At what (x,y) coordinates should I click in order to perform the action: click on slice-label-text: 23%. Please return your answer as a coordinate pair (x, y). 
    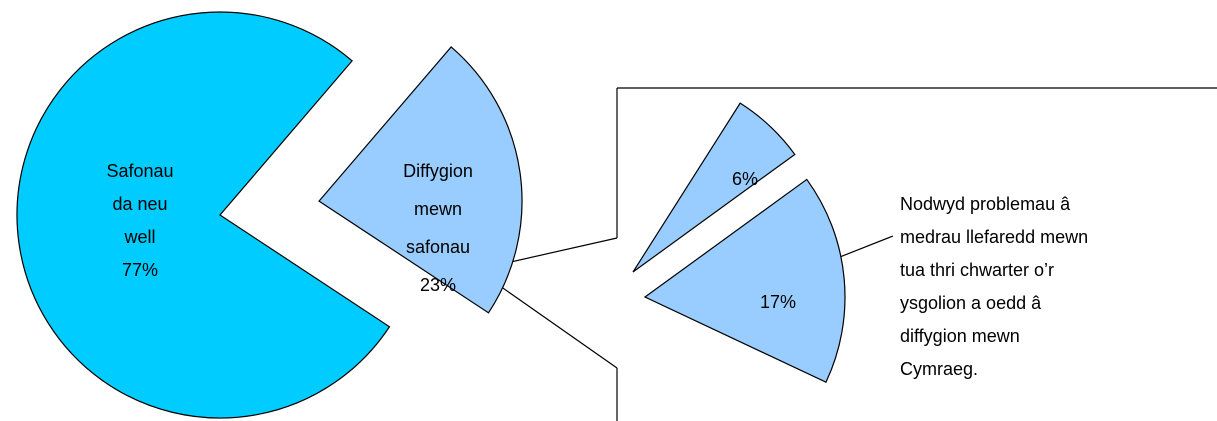
    Looking at the image, I should click on (438, 285).